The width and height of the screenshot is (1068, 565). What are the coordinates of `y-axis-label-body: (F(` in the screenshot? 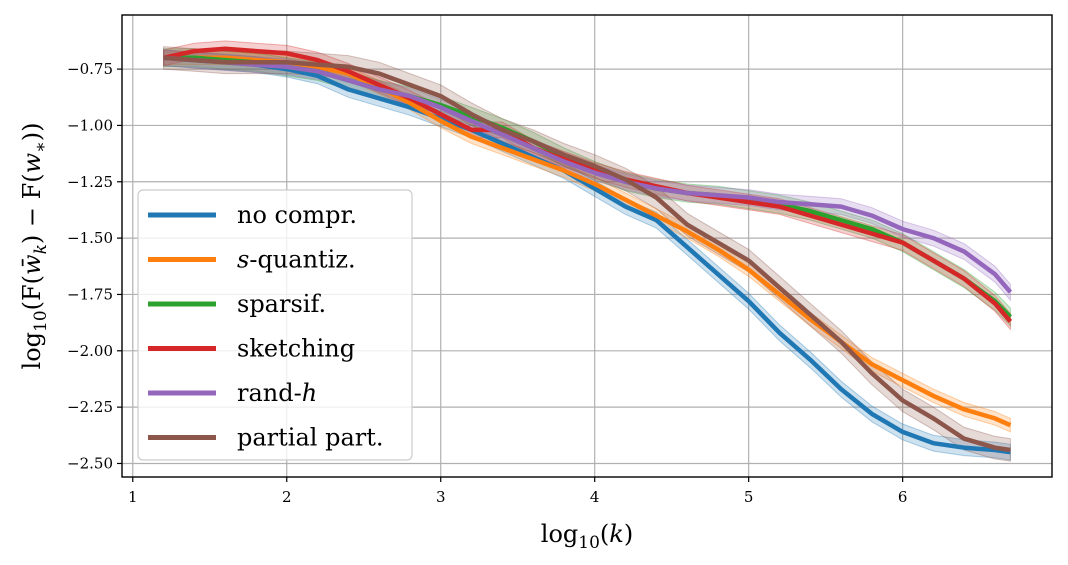 It's located at (32, 292).